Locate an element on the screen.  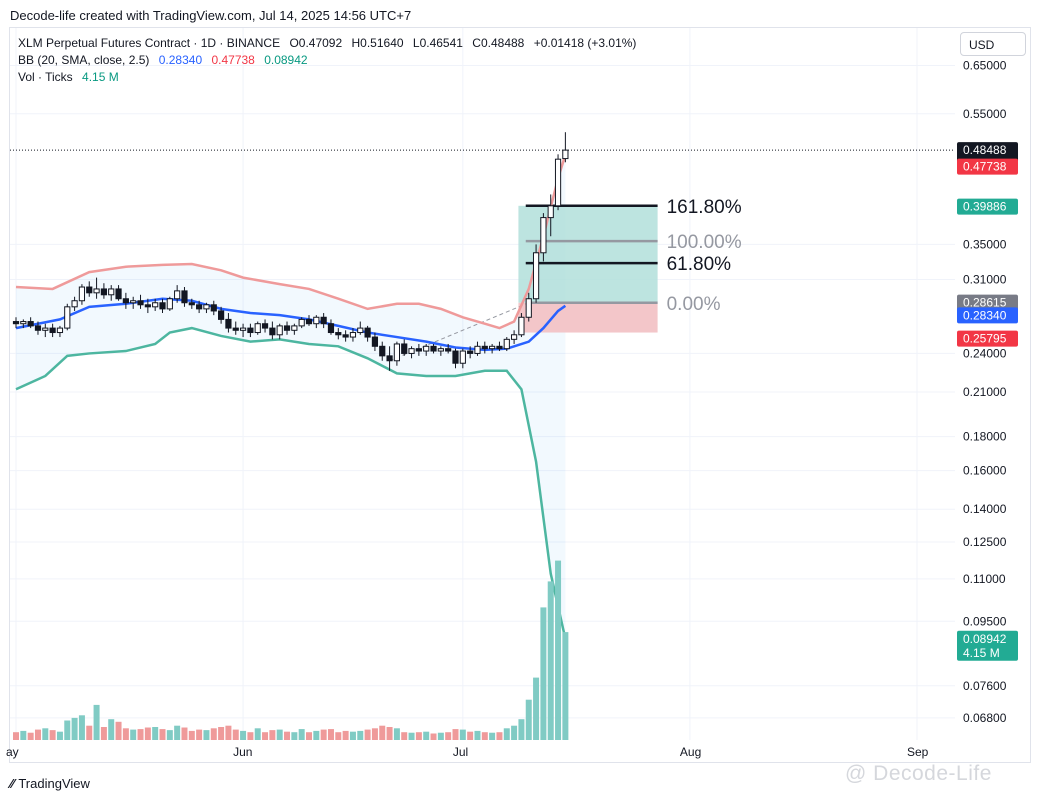
tradingview-logo: ⁄⁄ TradingView is located at coordinates (50, 783).